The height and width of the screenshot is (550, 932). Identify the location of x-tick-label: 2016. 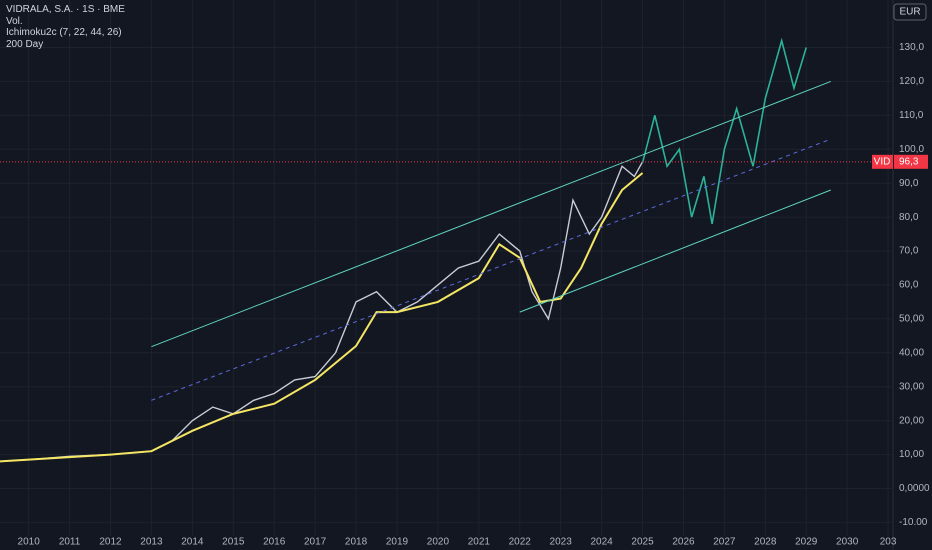
(274, 542).